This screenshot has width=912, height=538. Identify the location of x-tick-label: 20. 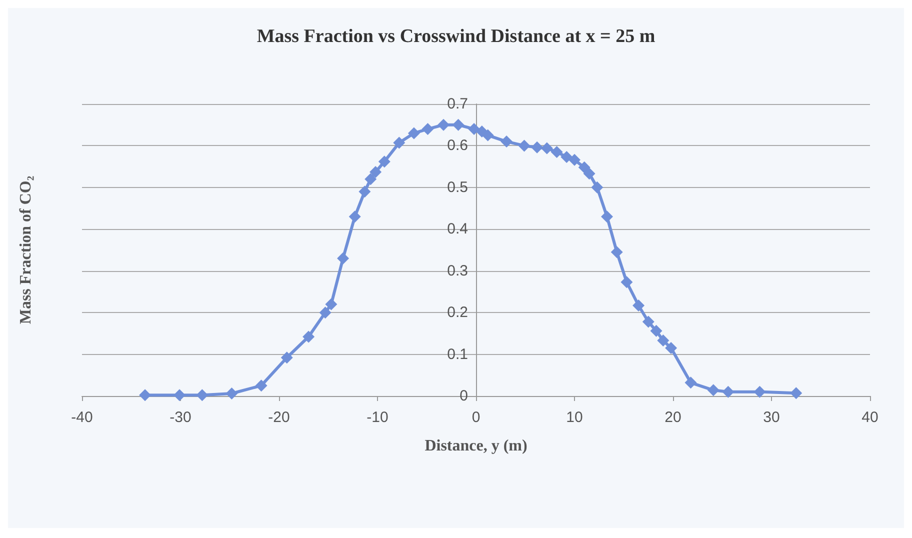
(673, 417).